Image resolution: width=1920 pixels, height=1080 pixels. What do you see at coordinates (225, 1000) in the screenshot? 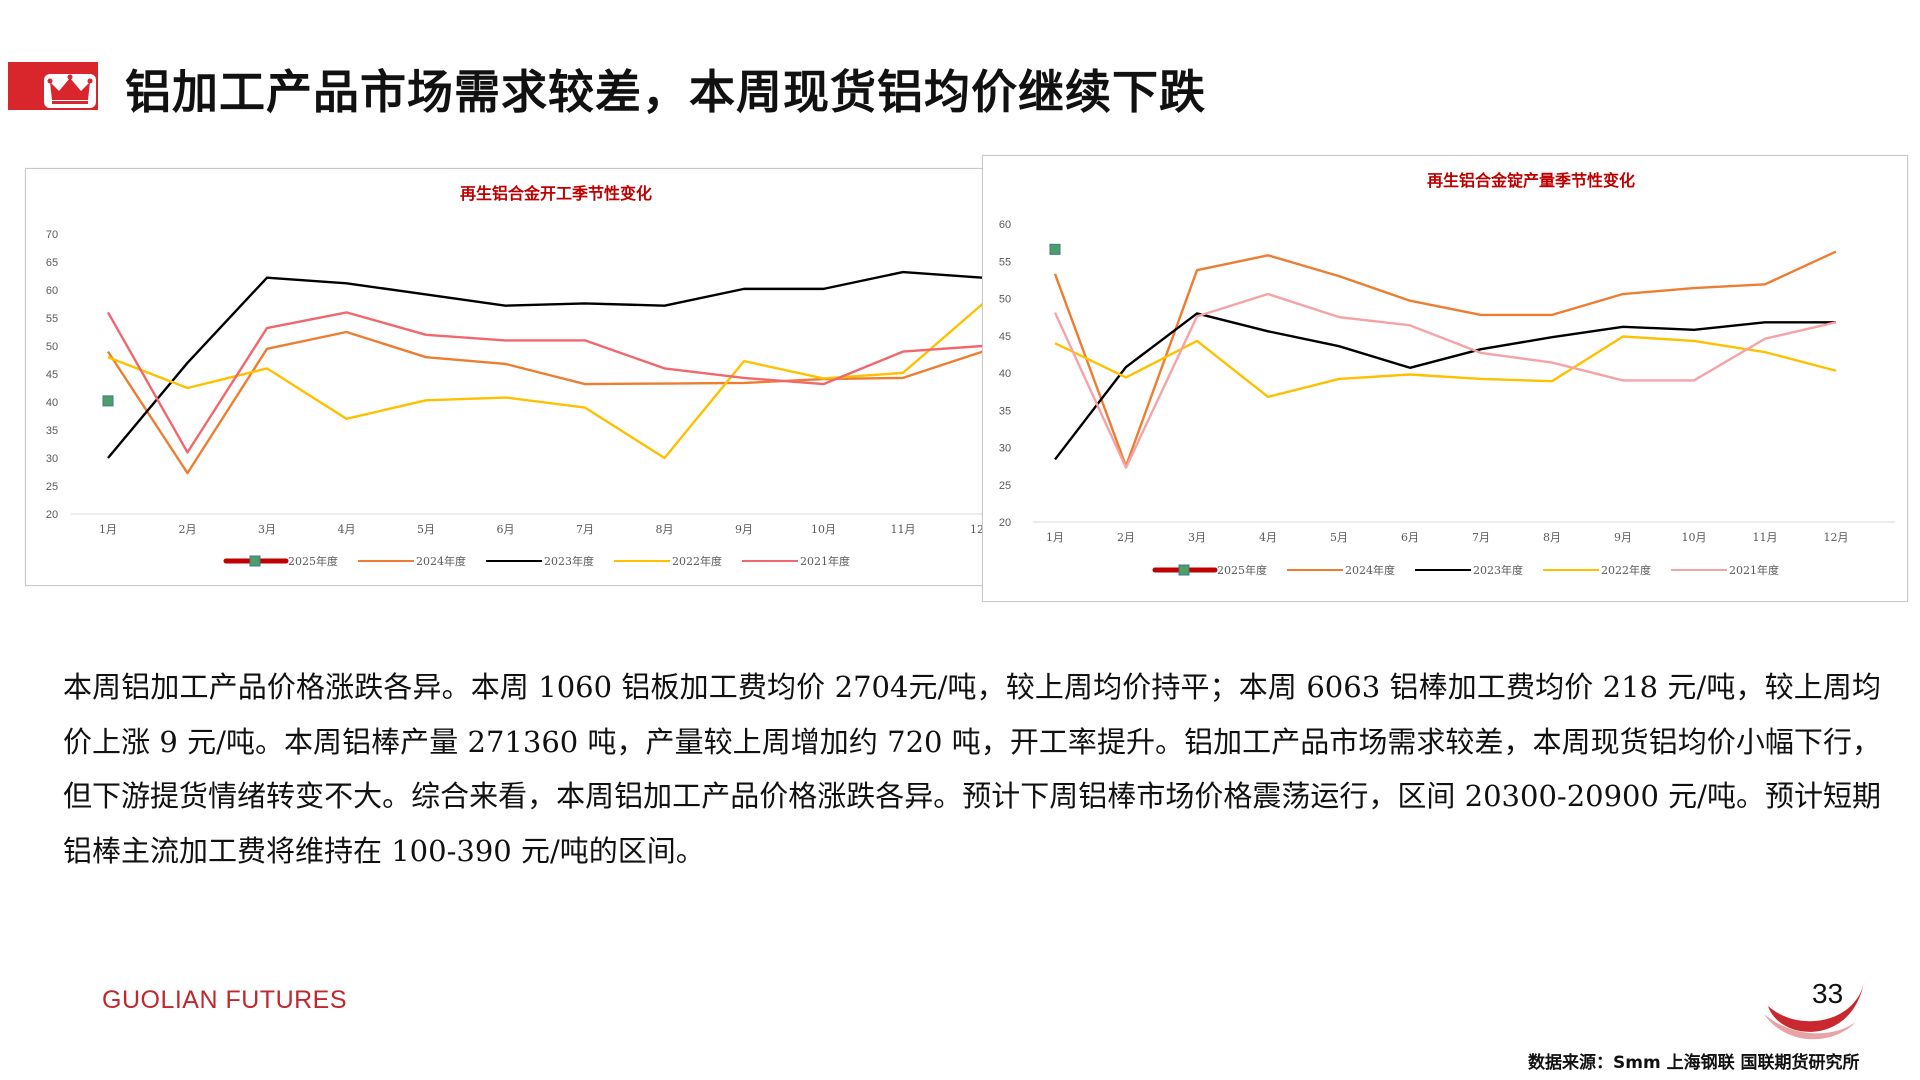
I see `brand-logo-text: GUOLIAN FUTURES` at bounding box center [225, 1000].